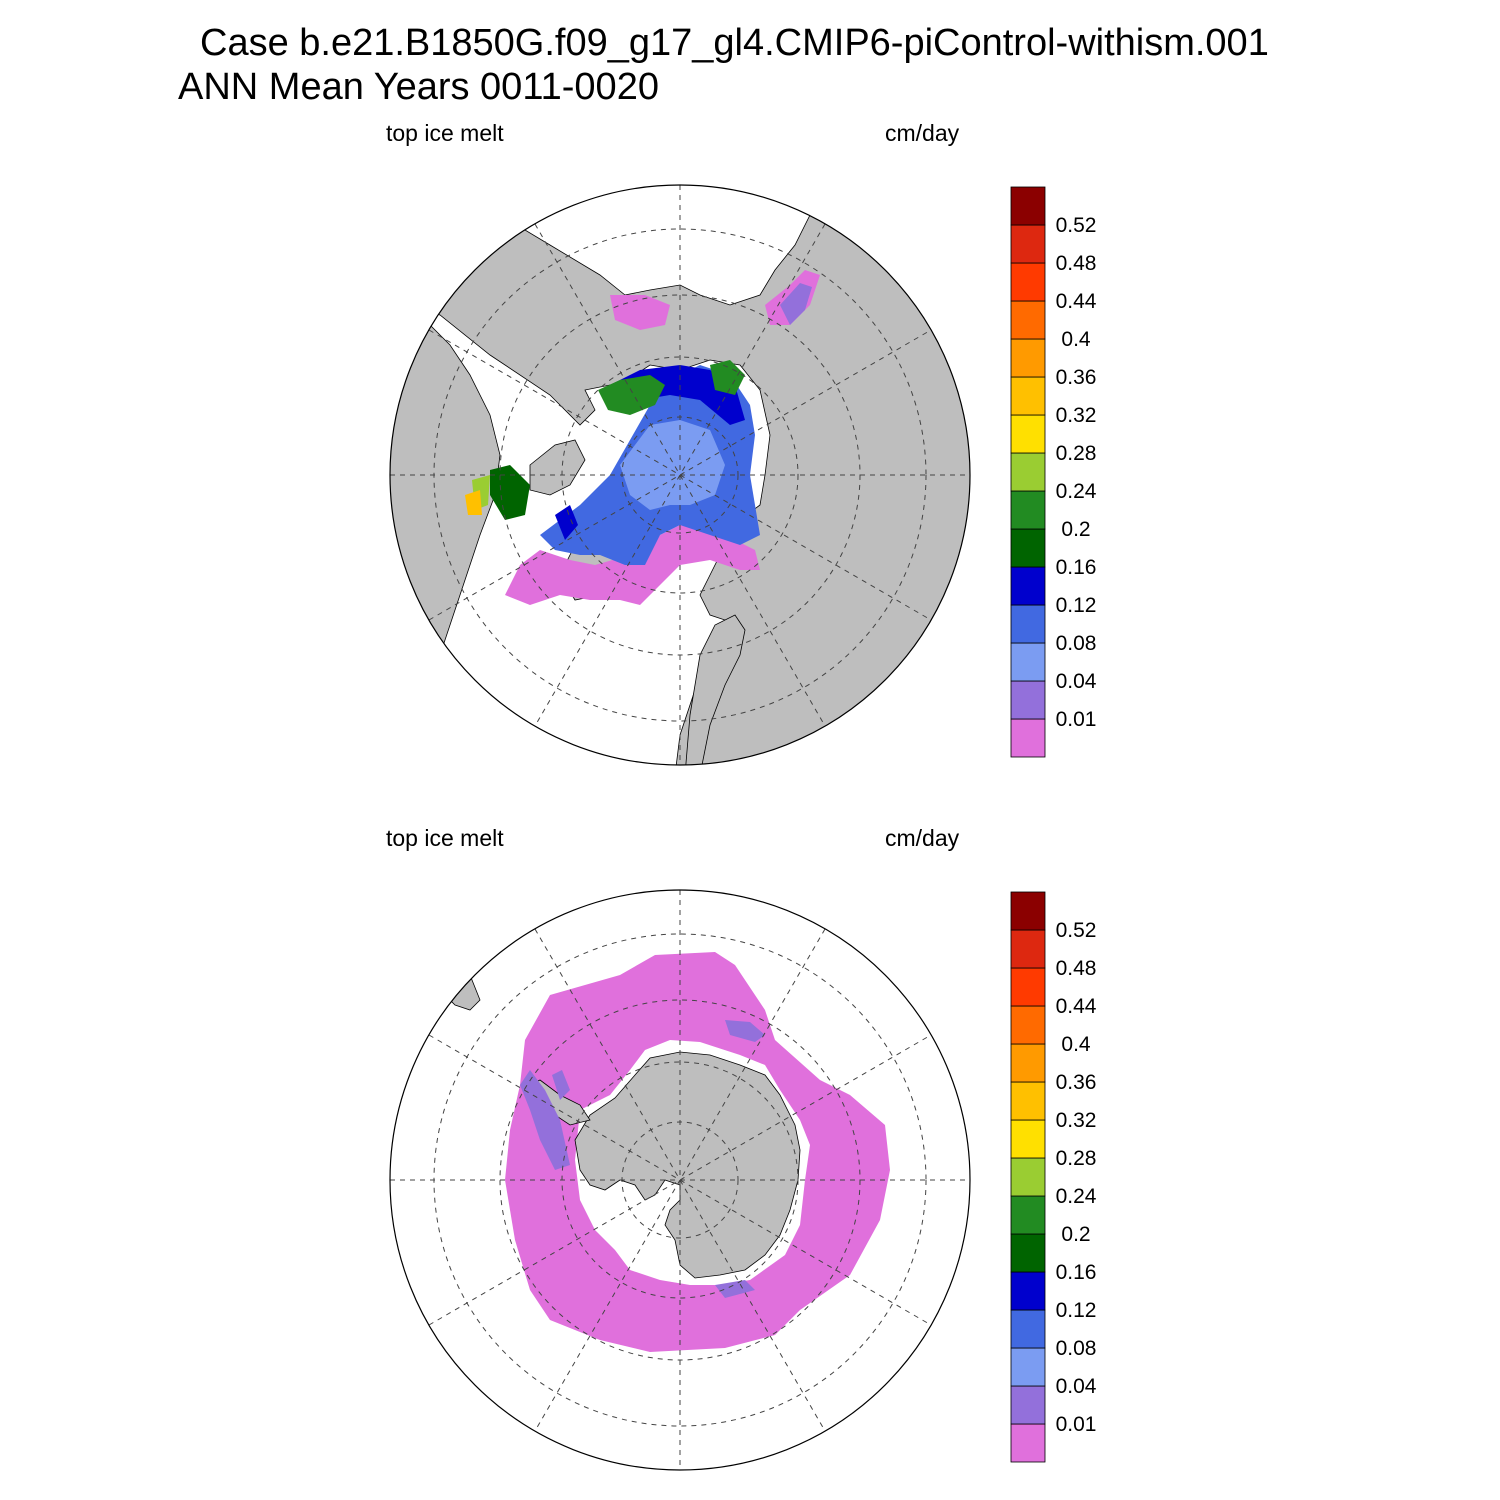 The image size is (1500, 1500). I want to click on ice-melt-level-0.04-weddell, so click(545, 1120).